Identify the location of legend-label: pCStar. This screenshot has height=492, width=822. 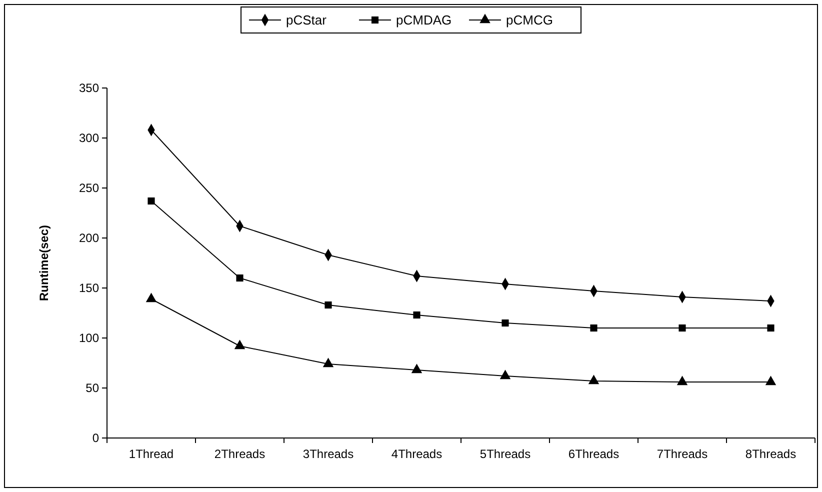
(307, 20).